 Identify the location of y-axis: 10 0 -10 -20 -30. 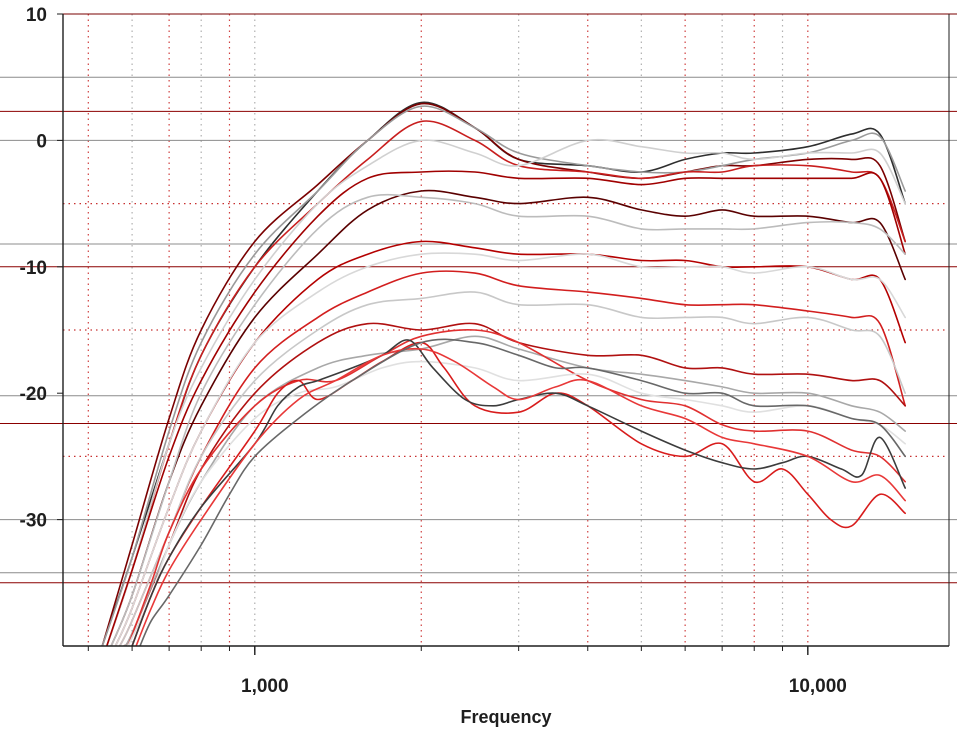
(41, 268).